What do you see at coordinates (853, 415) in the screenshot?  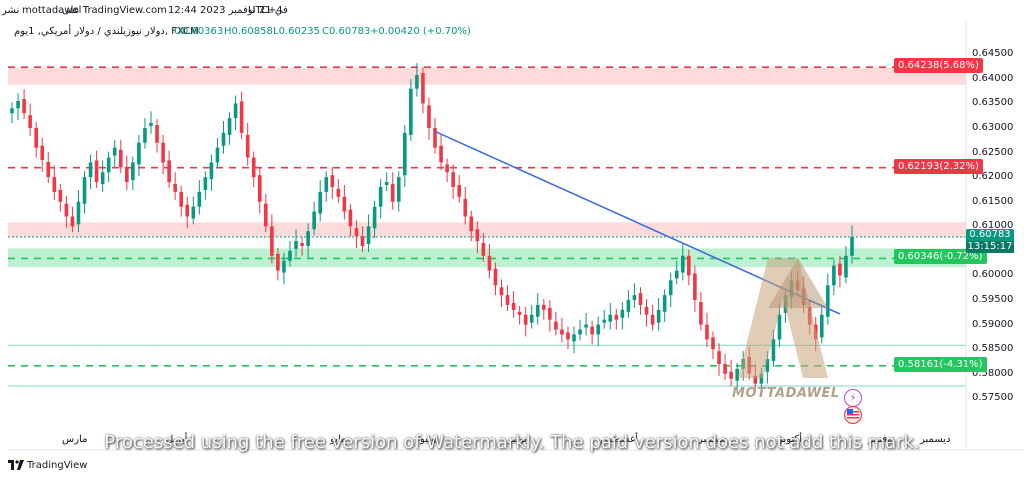 I see `us-flag-icon` at bounding box center [853, 415].